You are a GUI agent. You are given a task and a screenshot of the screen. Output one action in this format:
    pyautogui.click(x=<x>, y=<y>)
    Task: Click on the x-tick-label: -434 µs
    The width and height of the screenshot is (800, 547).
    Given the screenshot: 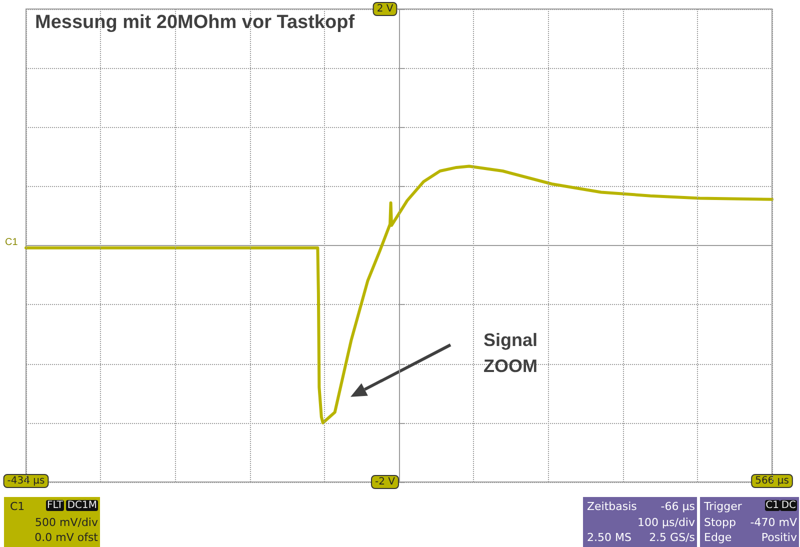 What is the action you would take?
    pyautogui.click(x=26, y=481)
    